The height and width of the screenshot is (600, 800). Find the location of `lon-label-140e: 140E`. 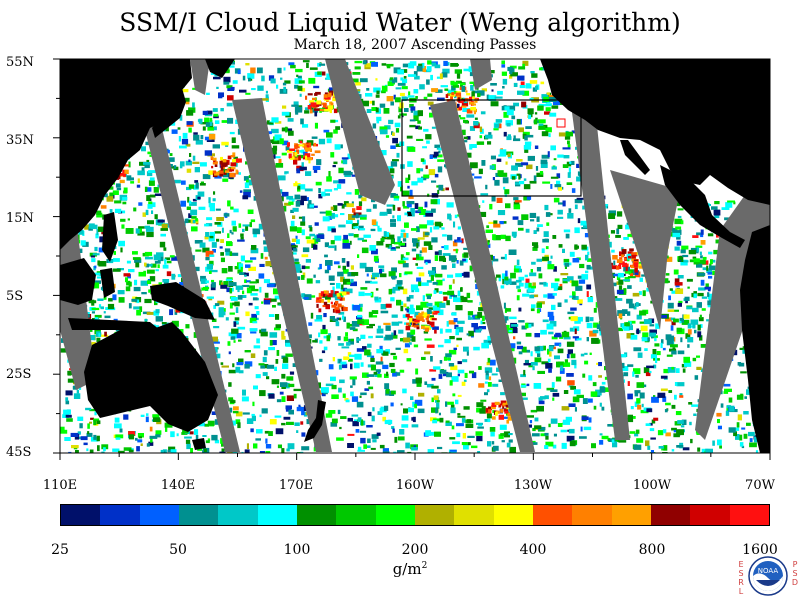

lon-label-140e: 140E is located at coordinates (178, 485).